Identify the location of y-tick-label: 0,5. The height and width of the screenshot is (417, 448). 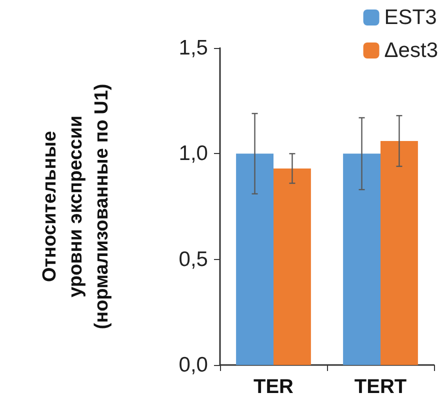
(193, 259).